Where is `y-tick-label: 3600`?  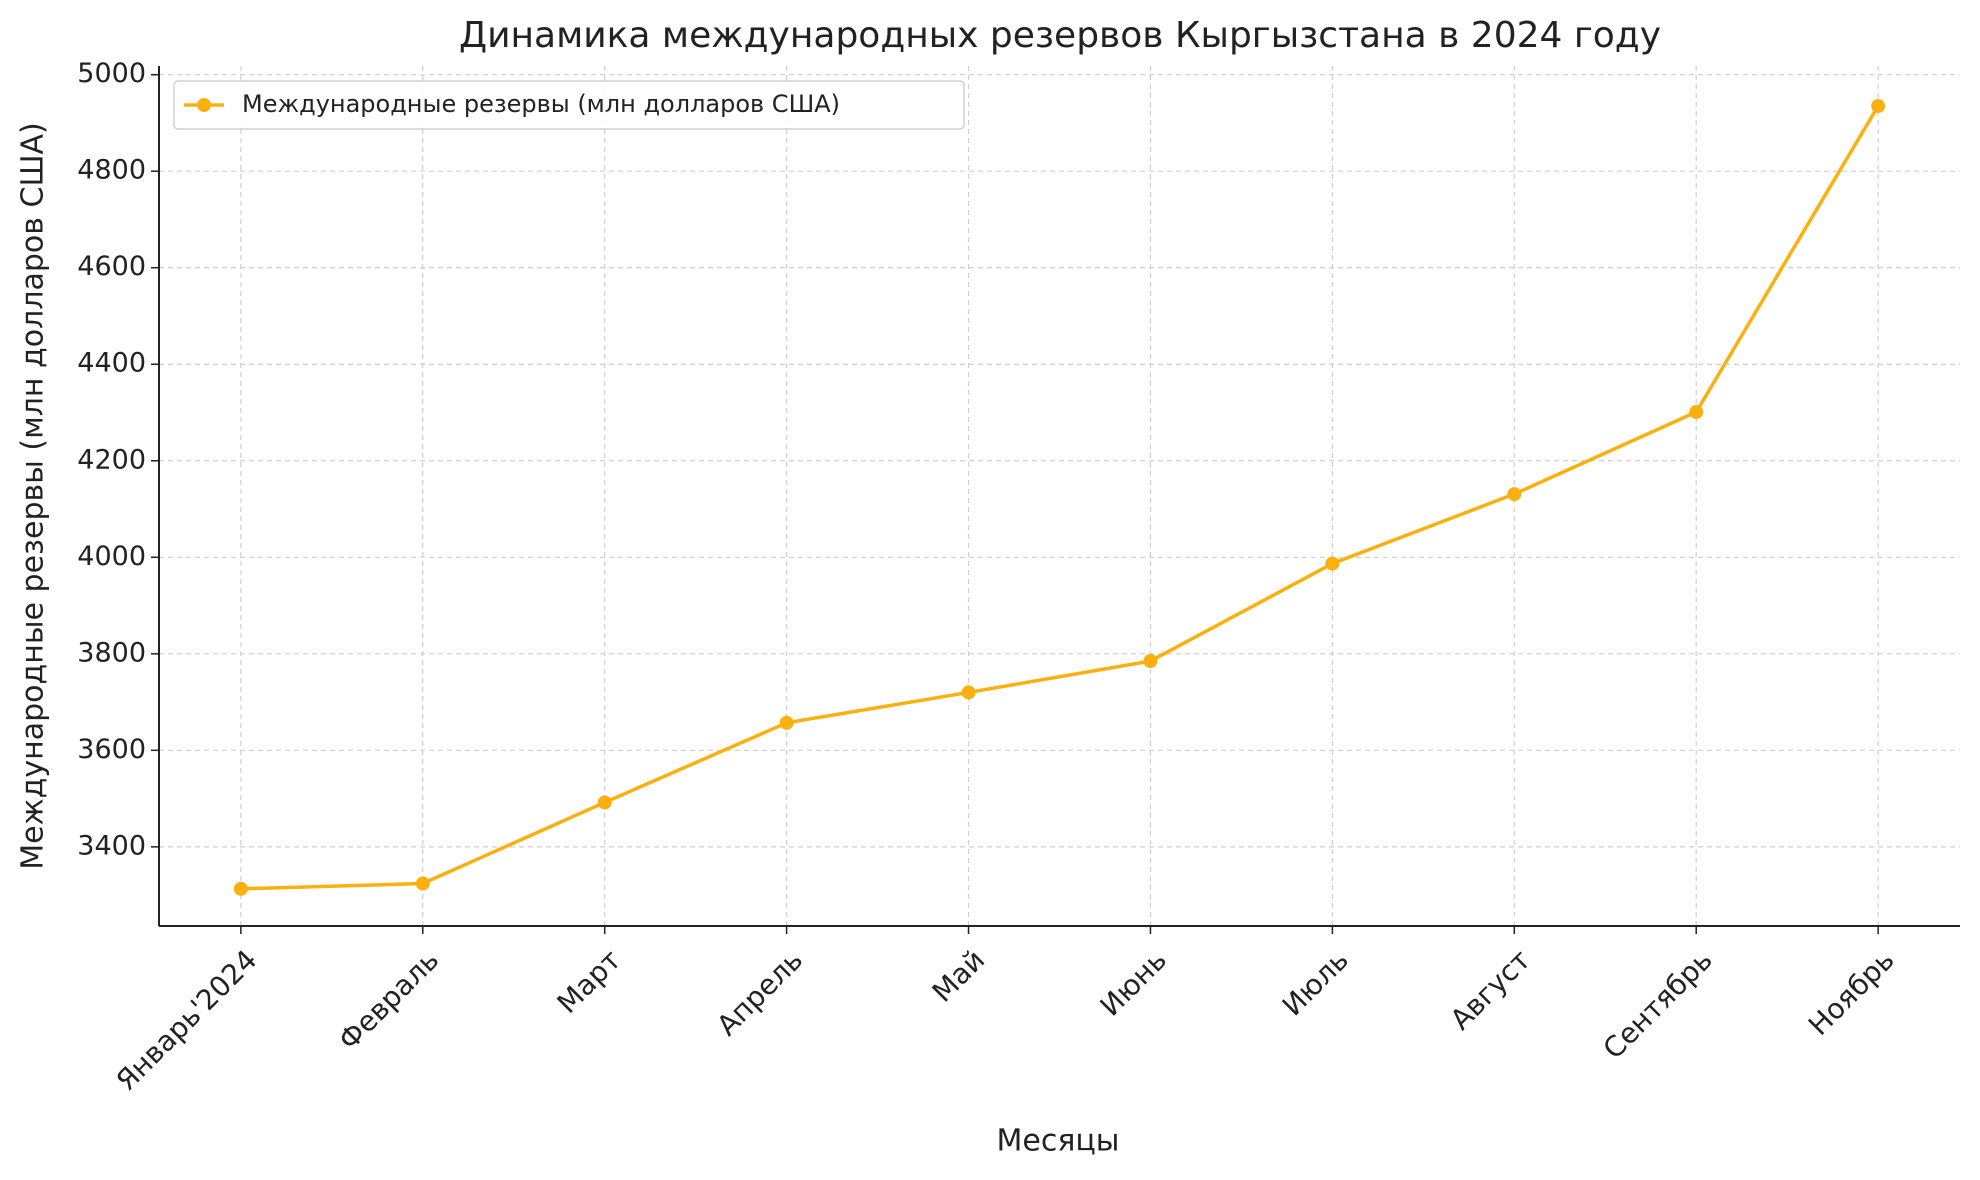 y-tick-label: 3600 is located at coordinates (111, 749).